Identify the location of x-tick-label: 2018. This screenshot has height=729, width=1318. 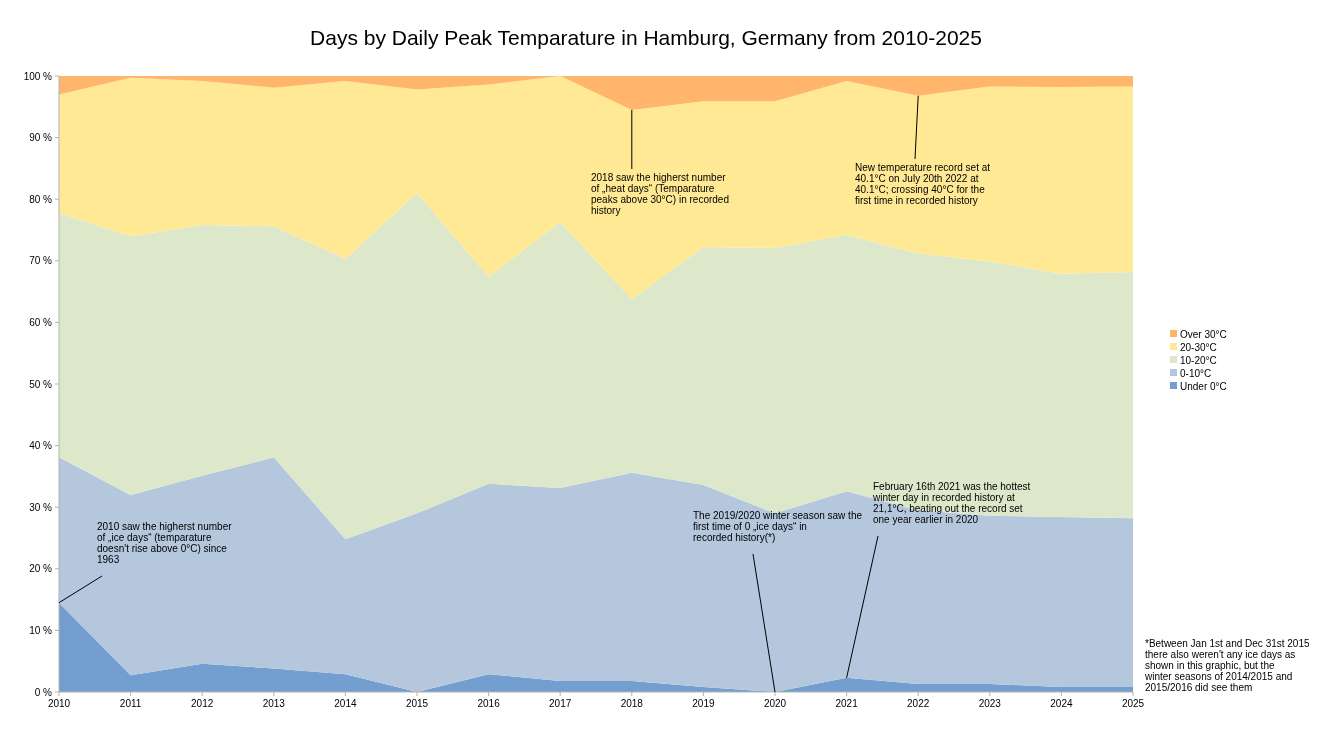
(632, 703).